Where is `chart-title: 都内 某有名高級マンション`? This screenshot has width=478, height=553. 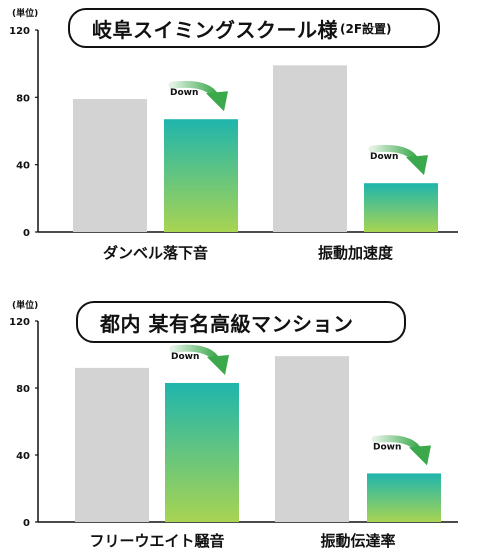
chart-title: 都内 某有名高級マンション is located at coordinates (227, 323).